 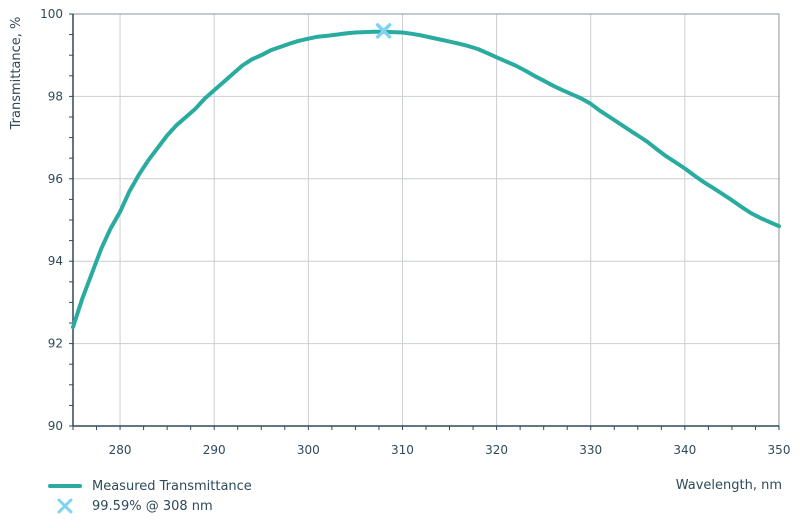 I want to click on y-axis-label: Transmittance, %, so click(x=16, y=74).